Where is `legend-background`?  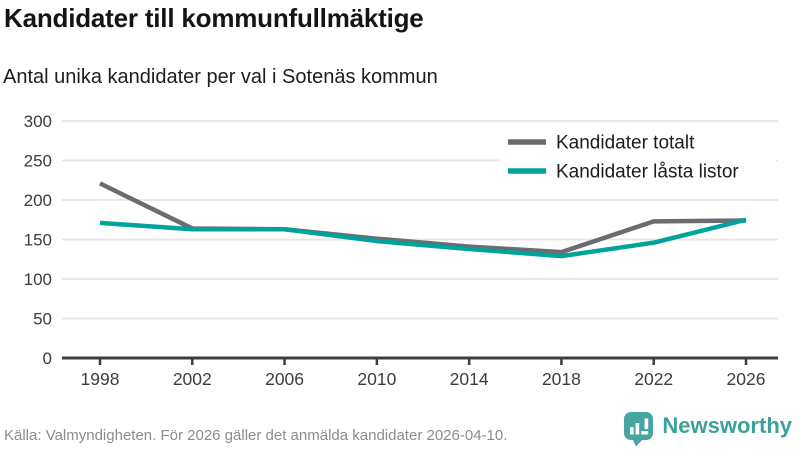
legend-background is located at coordinates (638, 158).